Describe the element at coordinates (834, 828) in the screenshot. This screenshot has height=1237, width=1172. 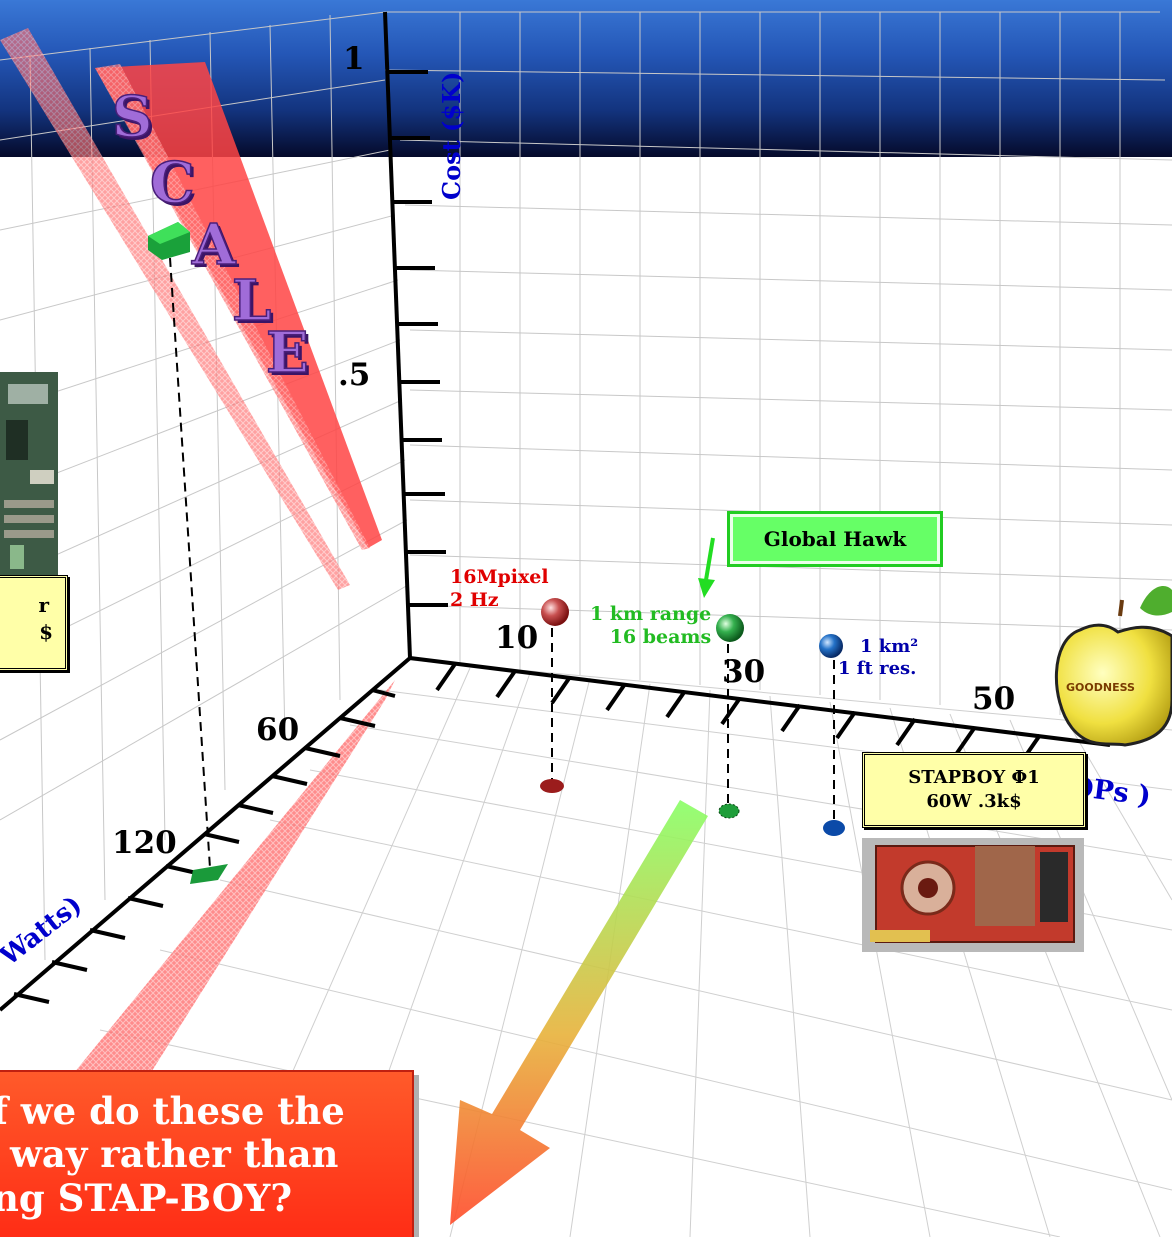
I see `blue-floor-shadow` at that location.